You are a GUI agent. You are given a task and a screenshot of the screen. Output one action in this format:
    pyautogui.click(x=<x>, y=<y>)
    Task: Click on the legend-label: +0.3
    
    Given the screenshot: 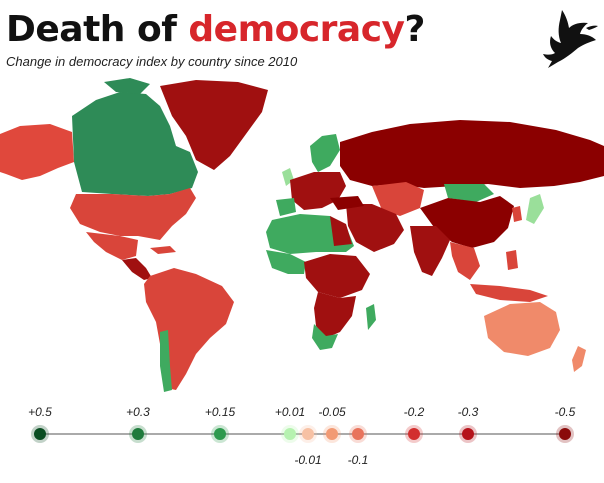 What is the action you would take?
    pyautogui.click(x=138, y=412)
    